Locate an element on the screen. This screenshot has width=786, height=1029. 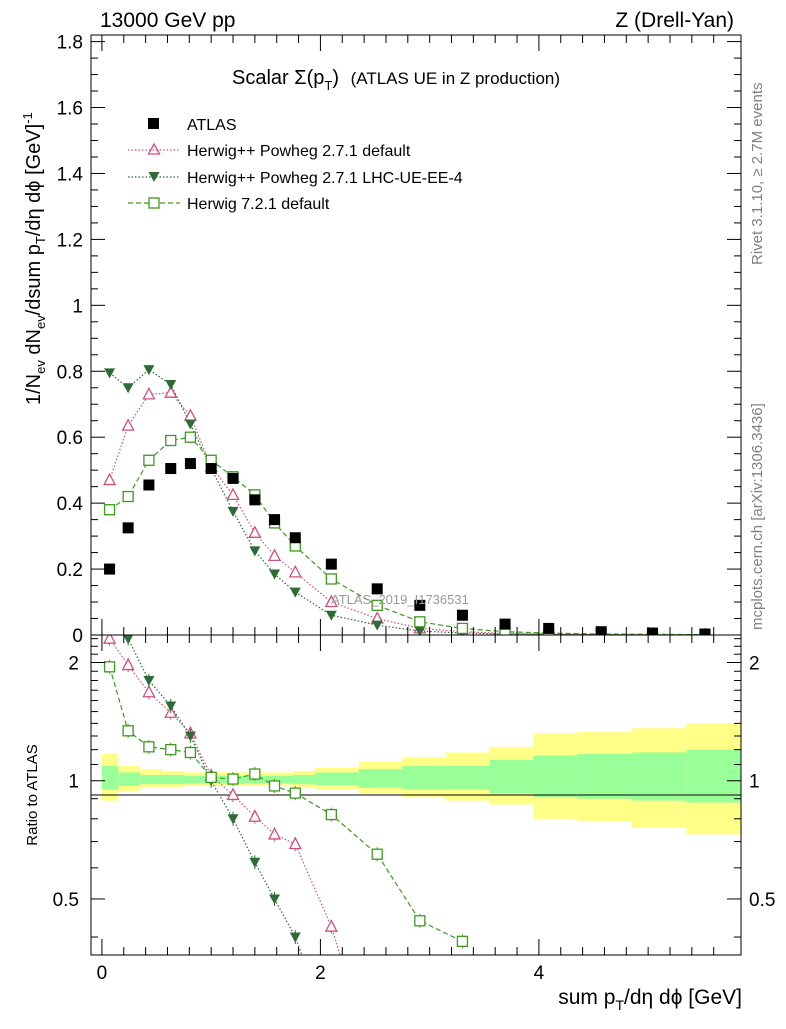
chart-title: Scalar Σ(pT) (ATLAS UE in Z production) is located at coordinates (396, 80).